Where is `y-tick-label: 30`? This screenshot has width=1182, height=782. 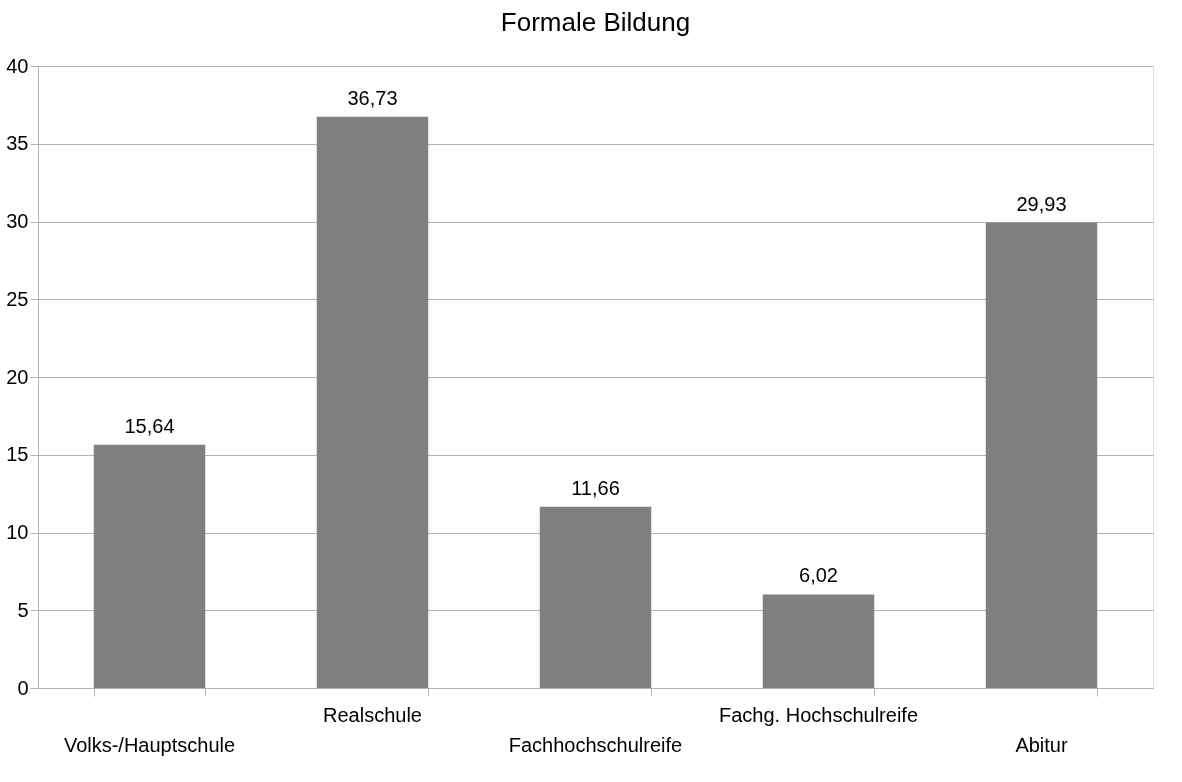
y-tick-label: 30 is located at coordinates (17, 221).